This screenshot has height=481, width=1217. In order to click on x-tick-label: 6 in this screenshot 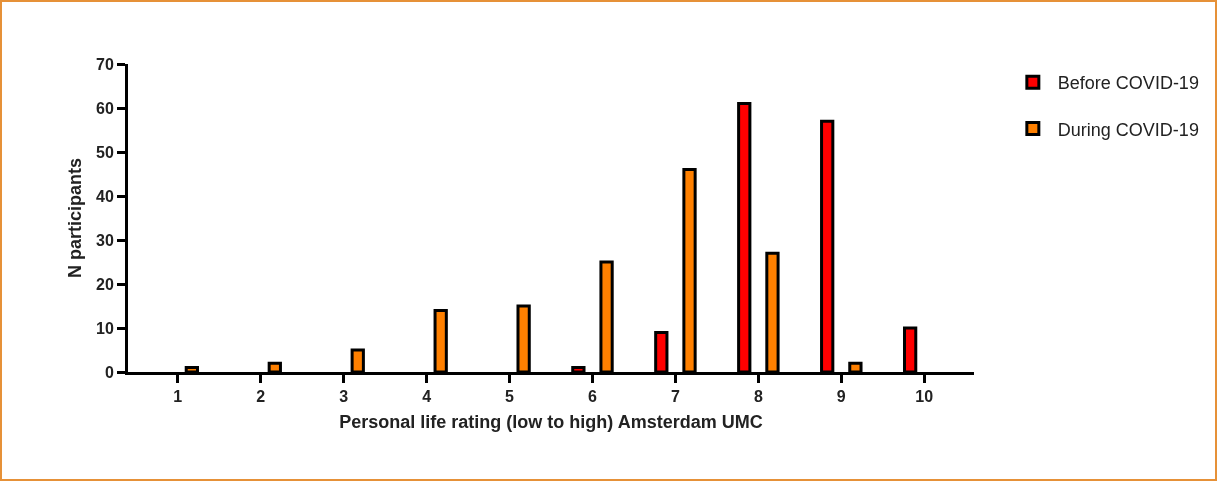, I will do `click(593, 397)`.